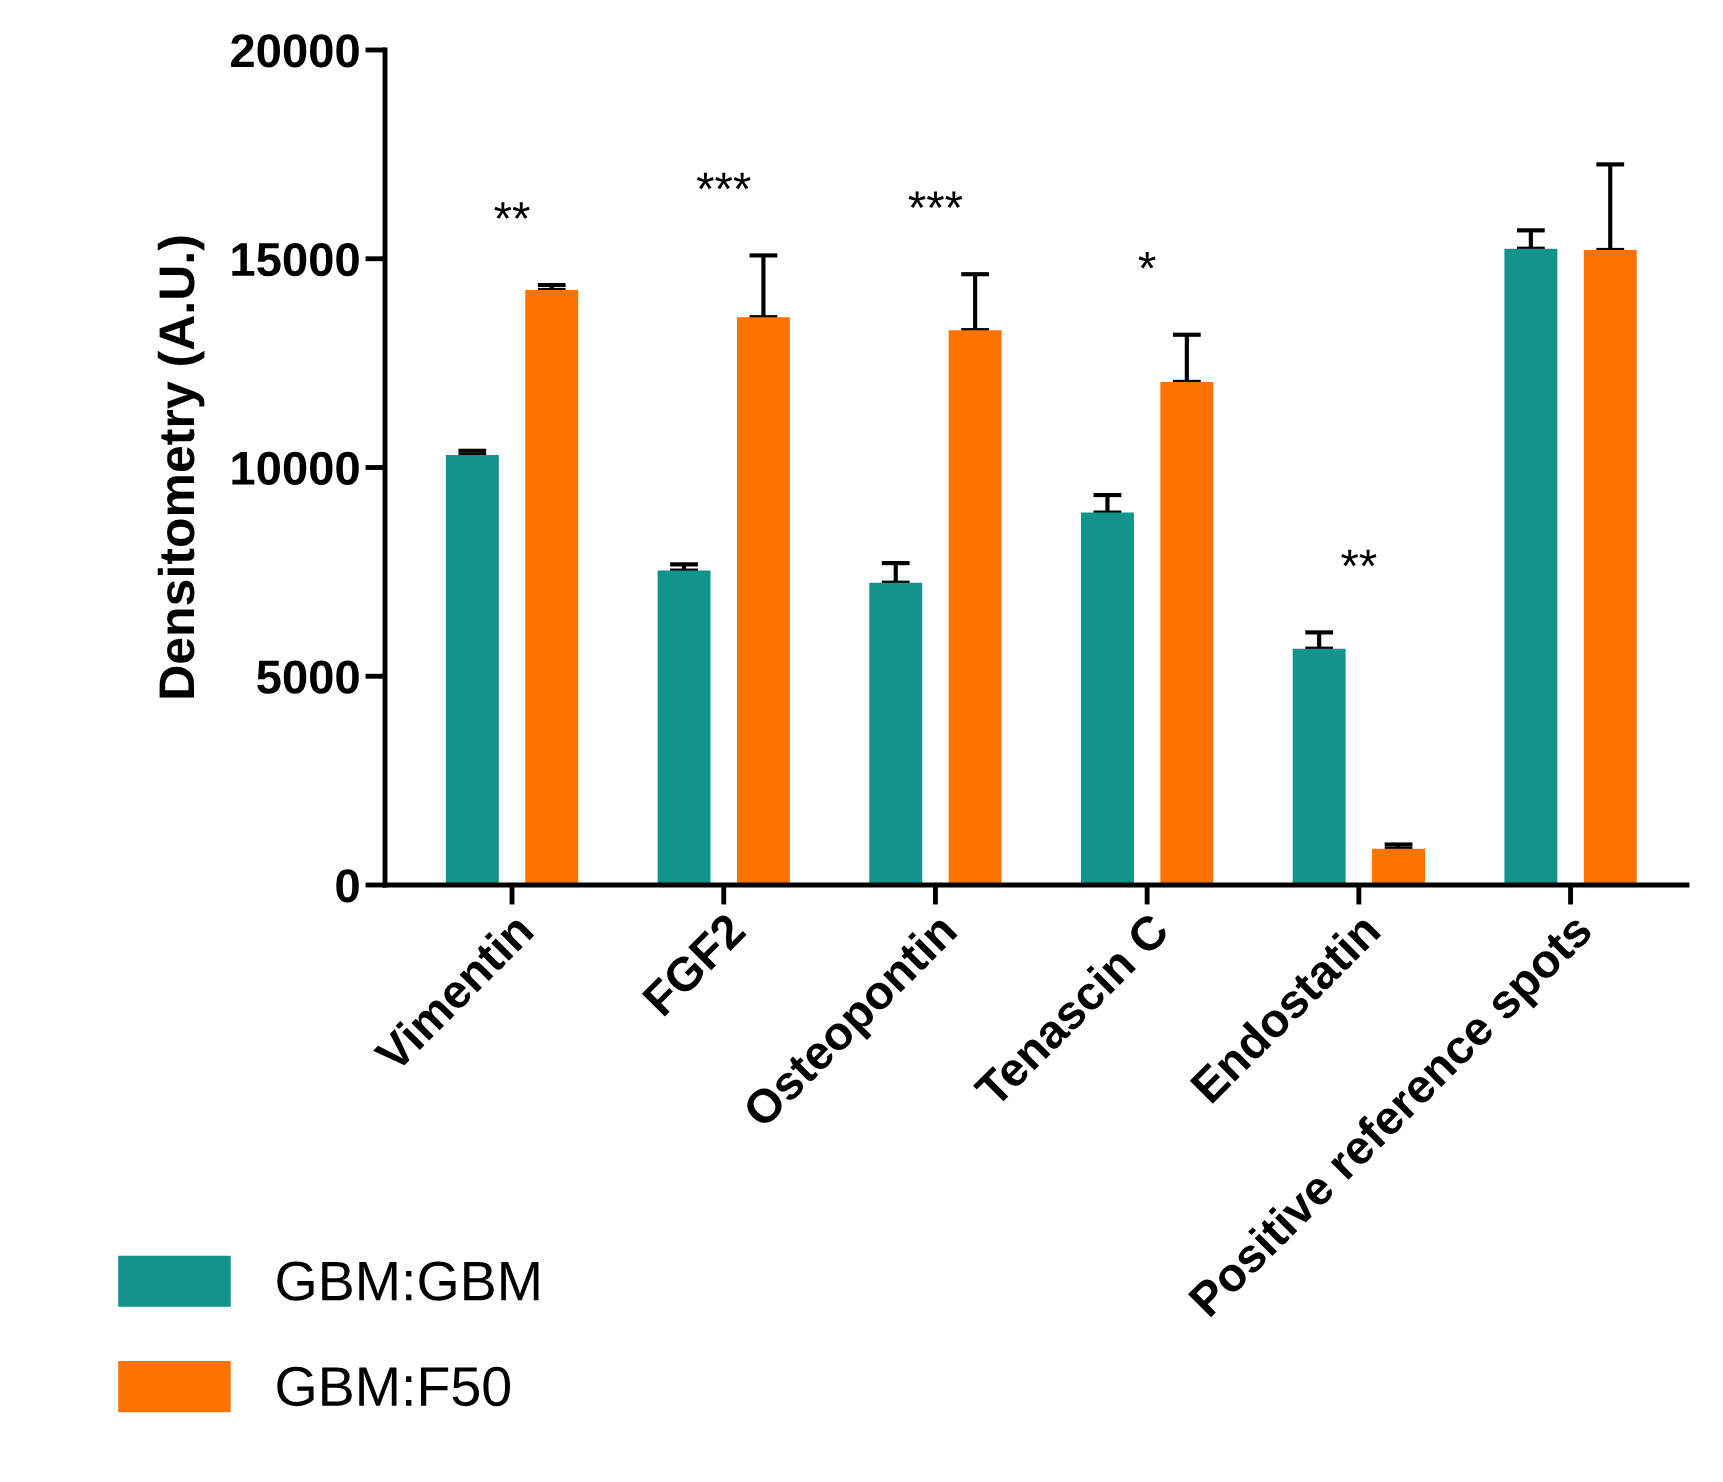 This screenshot has width=1723, height=1482. What do you see at coordinates (295, 468) in the screenshot?
I see `y-tick-label: 10000` at bounding box center [295, 468].